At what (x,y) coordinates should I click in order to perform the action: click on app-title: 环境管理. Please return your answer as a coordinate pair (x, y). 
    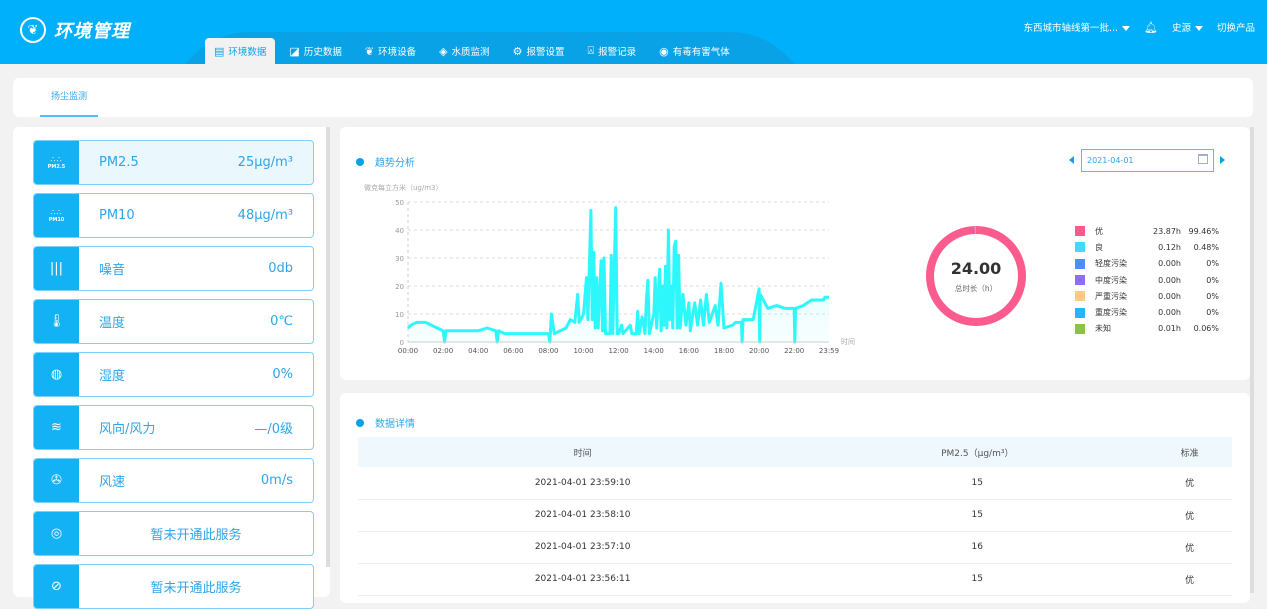
    Looking at the image, I should click on (92, 31).